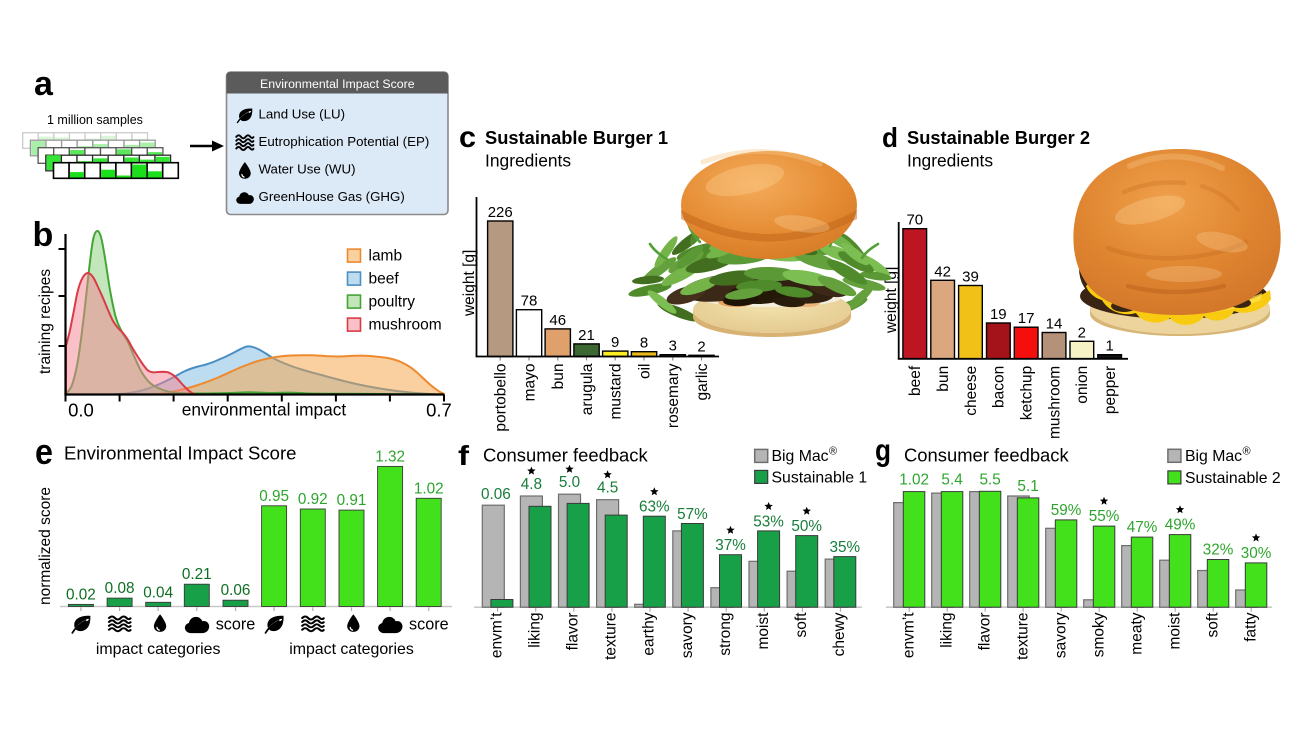  I want to click on svg-text: 0.08, so click(120, 588).